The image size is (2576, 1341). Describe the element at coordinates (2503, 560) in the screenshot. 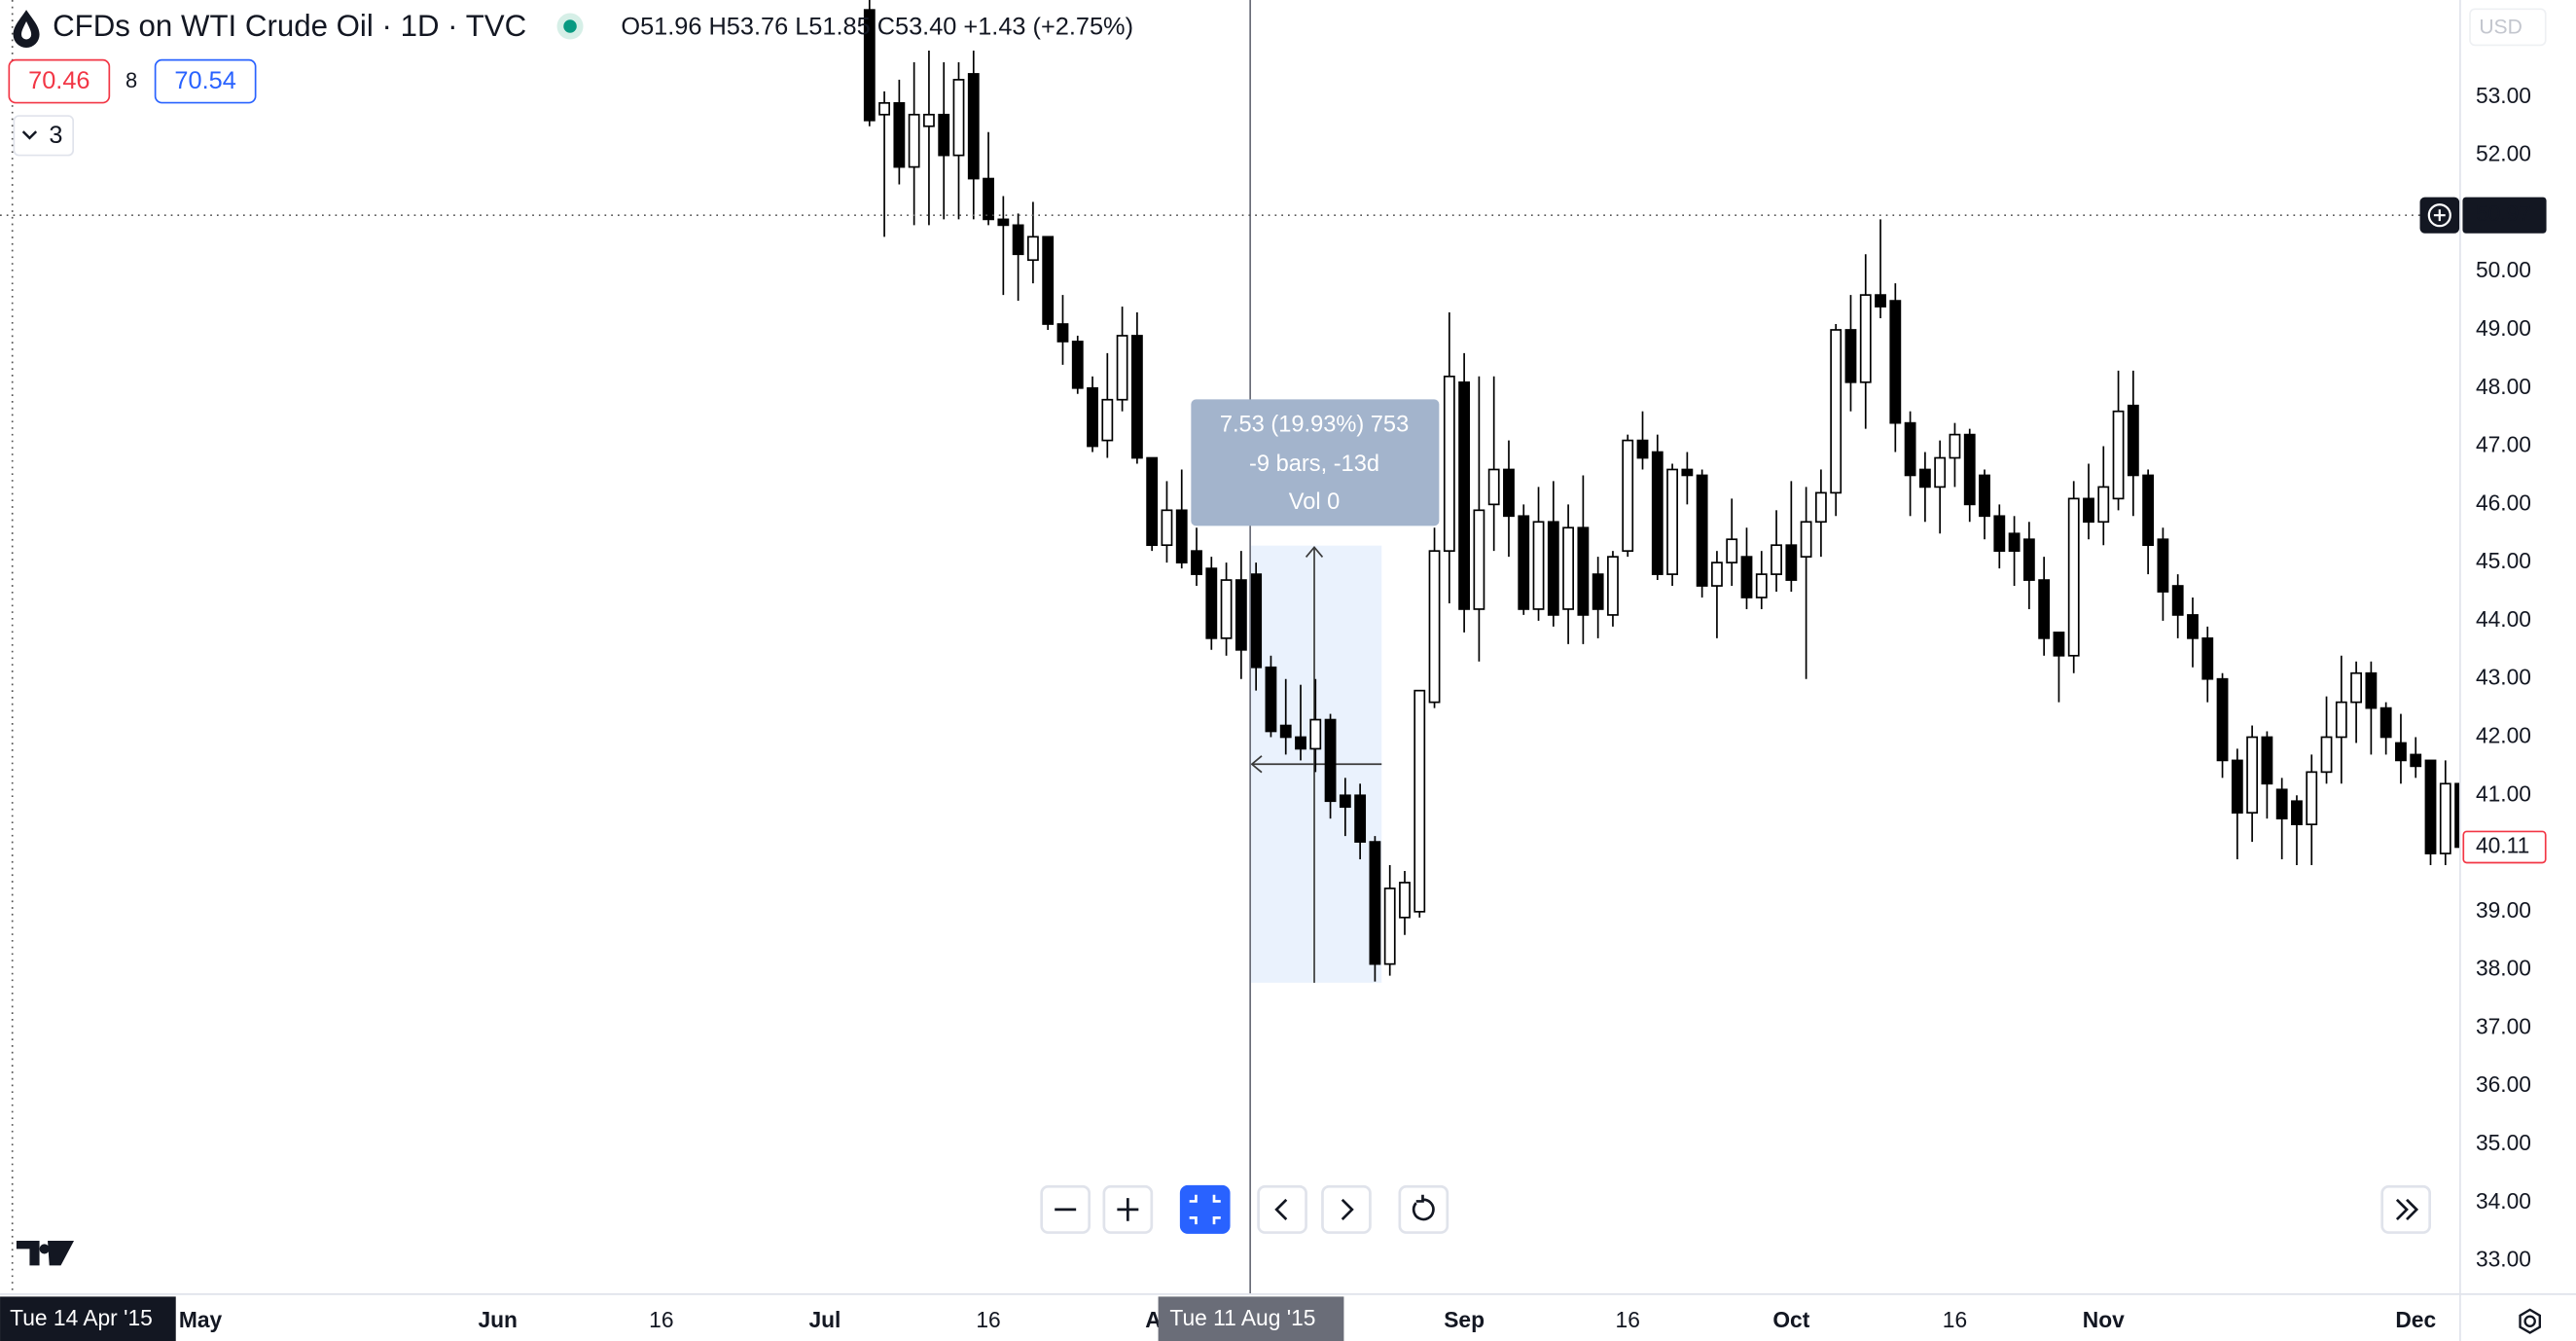

I see `y-tick-label: 45.00` at that location.